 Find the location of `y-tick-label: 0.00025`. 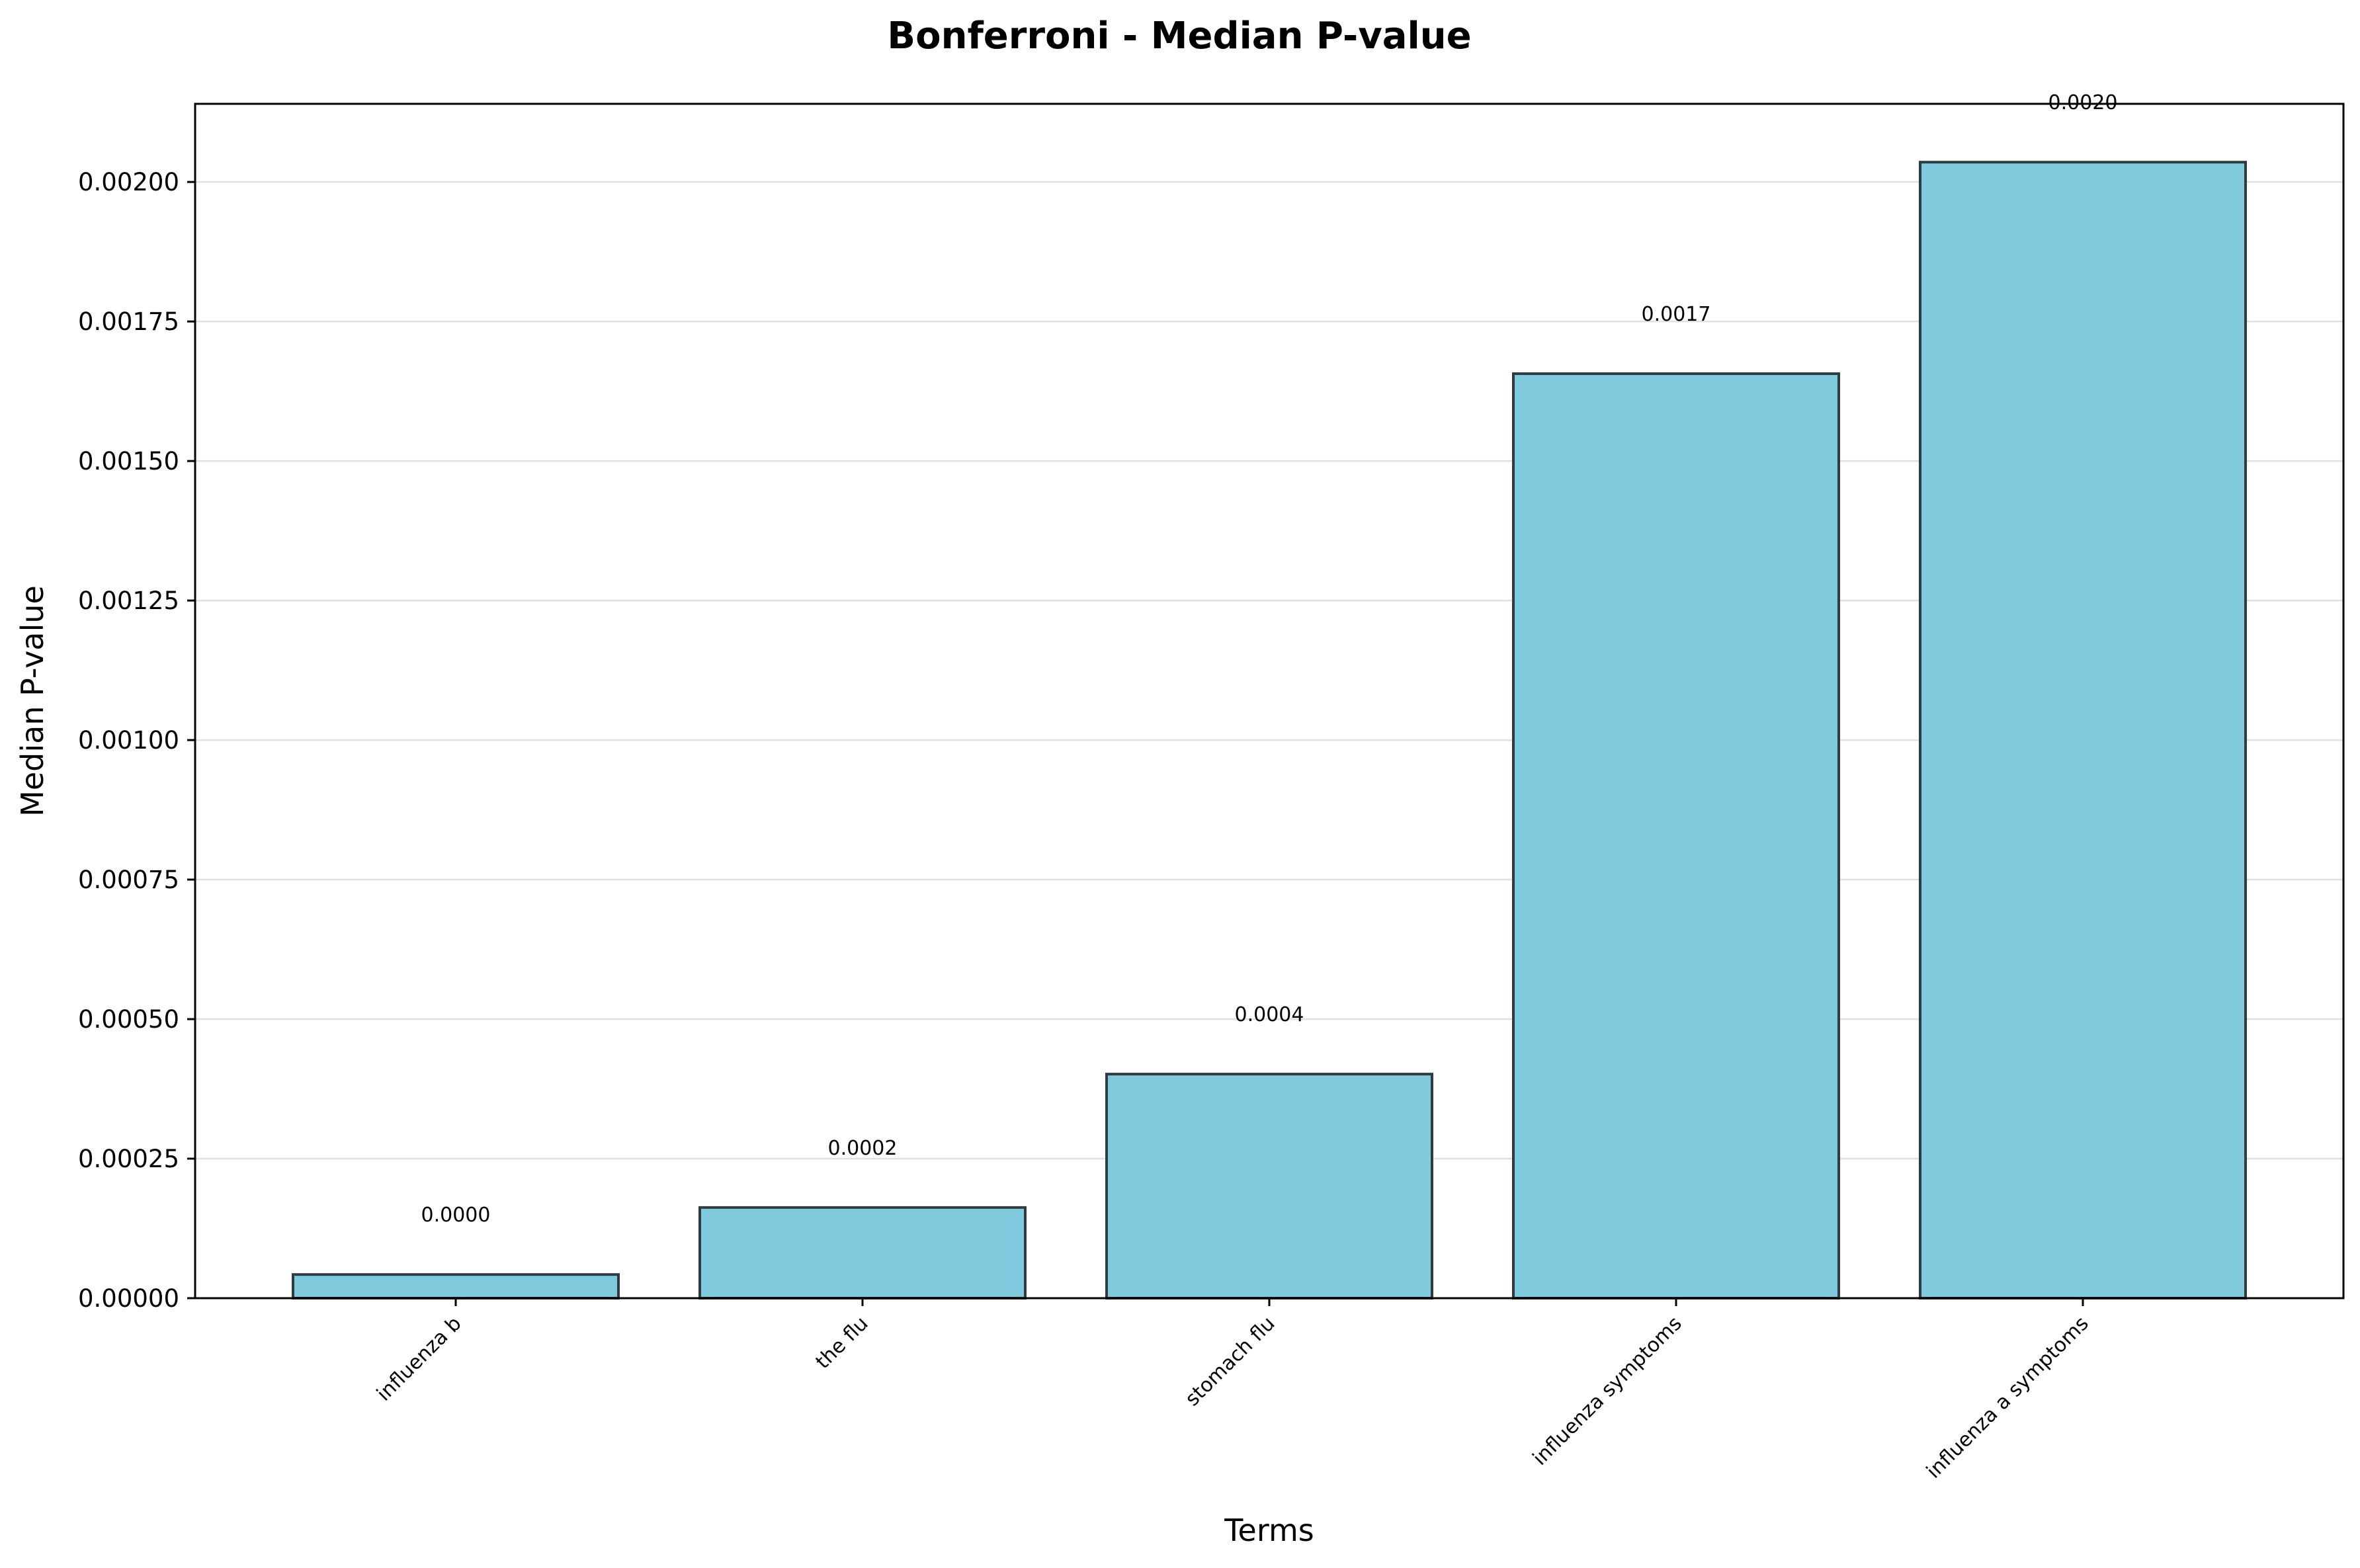

y-tick-label: 0.00025 is located at coordinates (128, 1159).